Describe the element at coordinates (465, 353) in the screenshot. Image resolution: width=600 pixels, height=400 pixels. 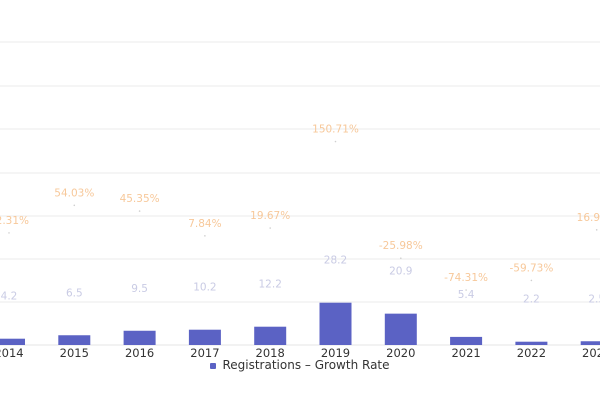
I see `x-tick-2021: 2021` at that location.